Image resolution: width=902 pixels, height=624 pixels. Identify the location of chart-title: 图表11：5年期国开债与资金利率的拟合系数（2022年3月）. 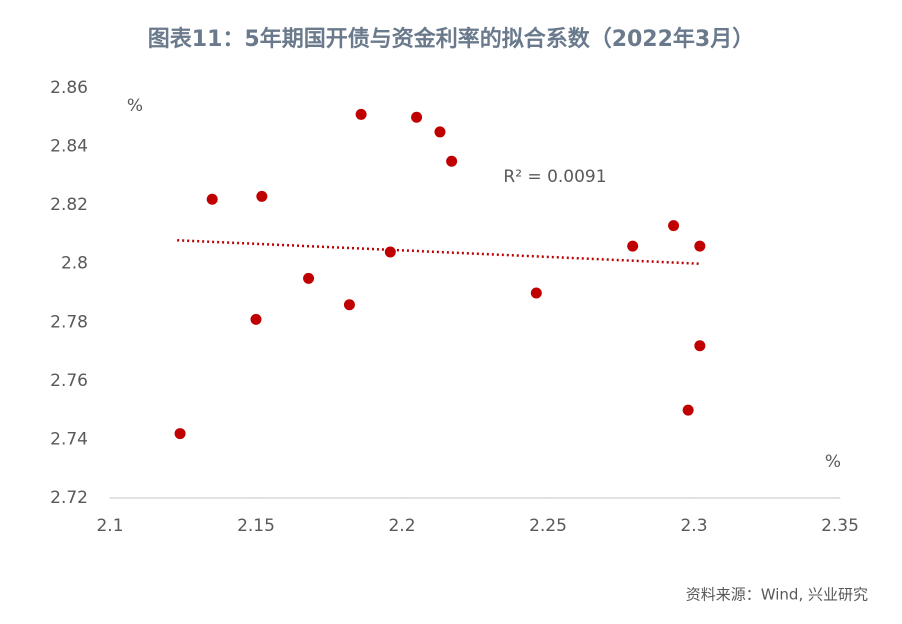
(451, 39).